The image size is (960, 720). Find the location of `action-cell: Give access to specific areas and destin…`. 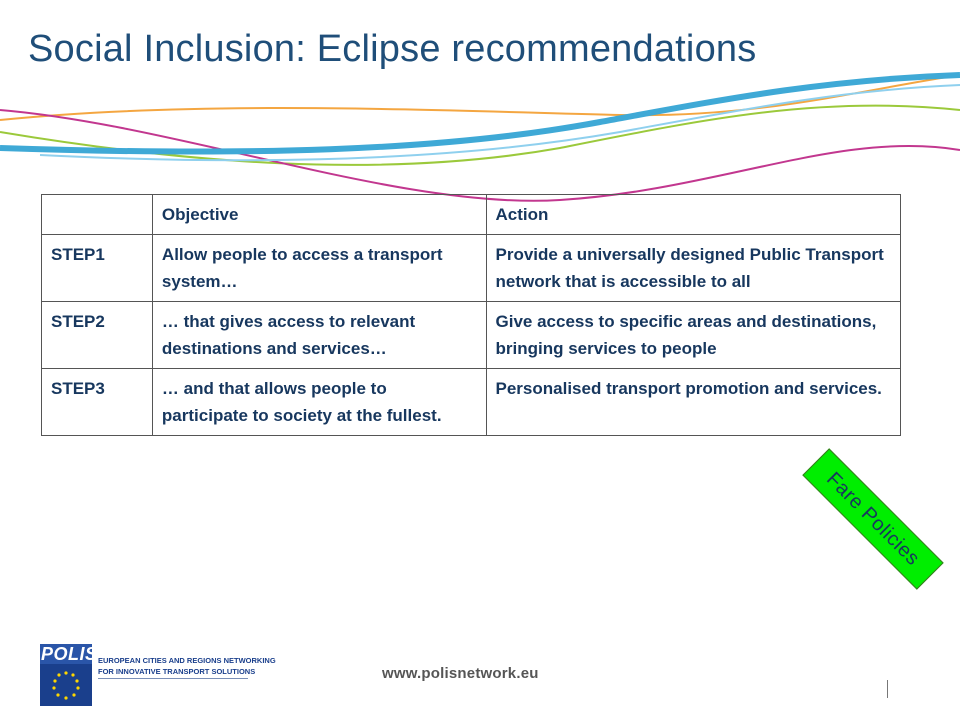

action-cell: Give access to specific areas and destin… is located at coordinates (693, 335).